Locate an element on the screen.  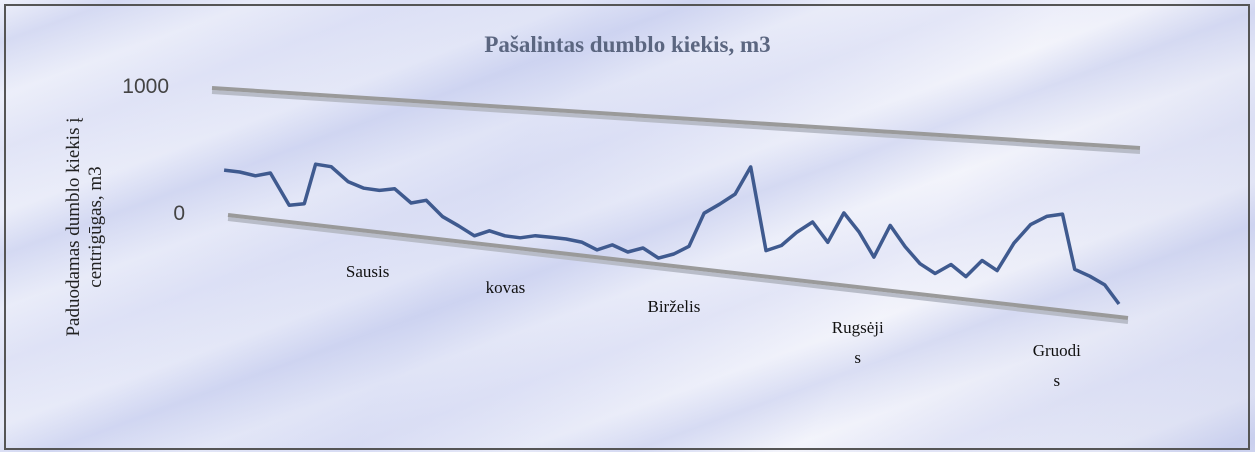
x-tick-label: Gruodis is located at coordinates (1056, 365).